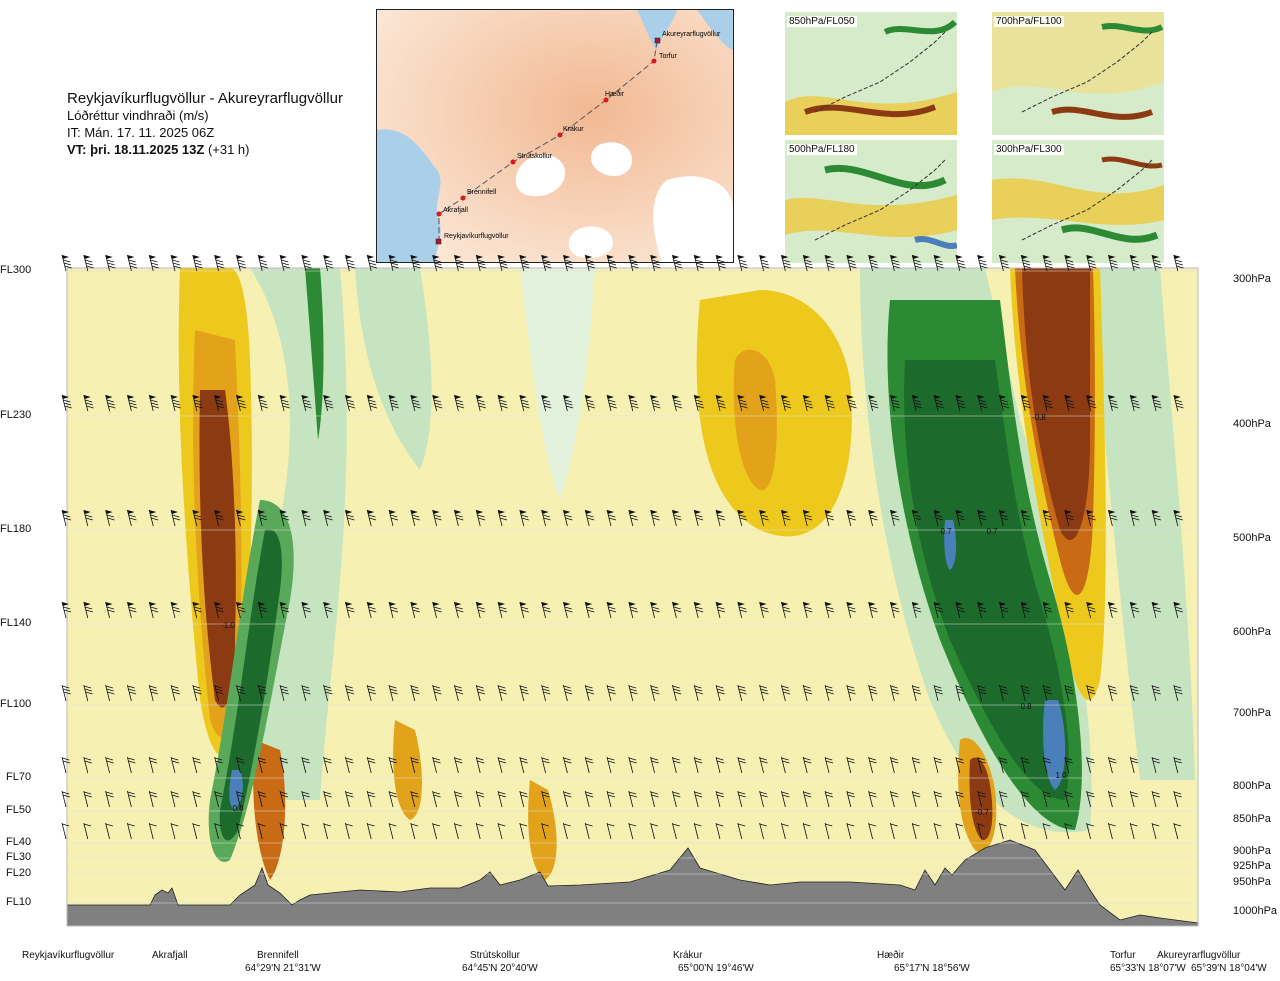  Describe the element at coordinates (19, 857) in the screenshot. I see `flight-level-label: FL30` at that location.